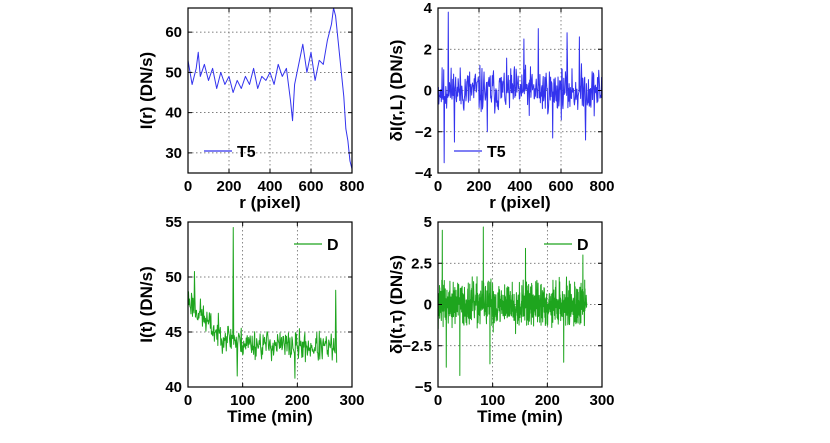 The width and height of the screenshot is (830, 443). What do you see at coordinates (417, 346) in the screenshot?
I see `y-tick-label: −2.5` at bounding box center [417, 346].